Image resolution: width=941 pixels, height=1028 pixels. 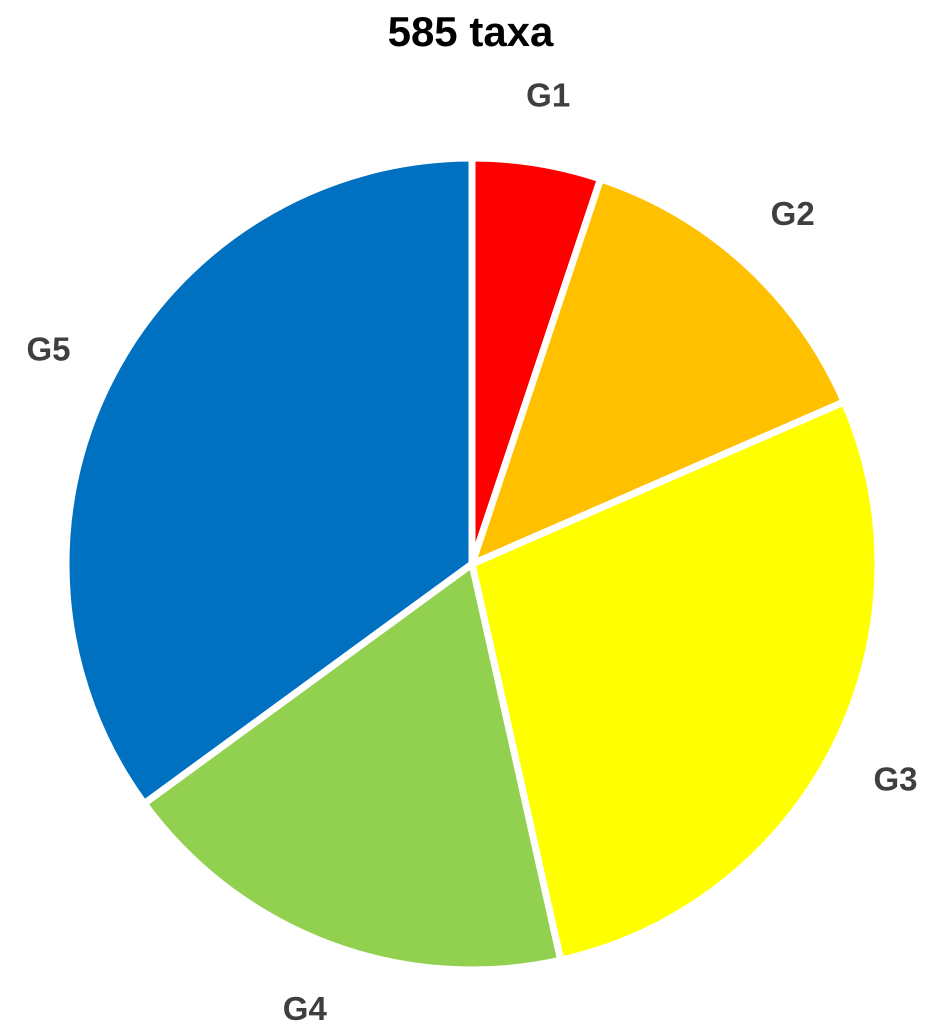 What do you see at coordinates (470, 31) in the screenshot?
I see `chart-title: 585 taxa` at bounding box center [470, 31].